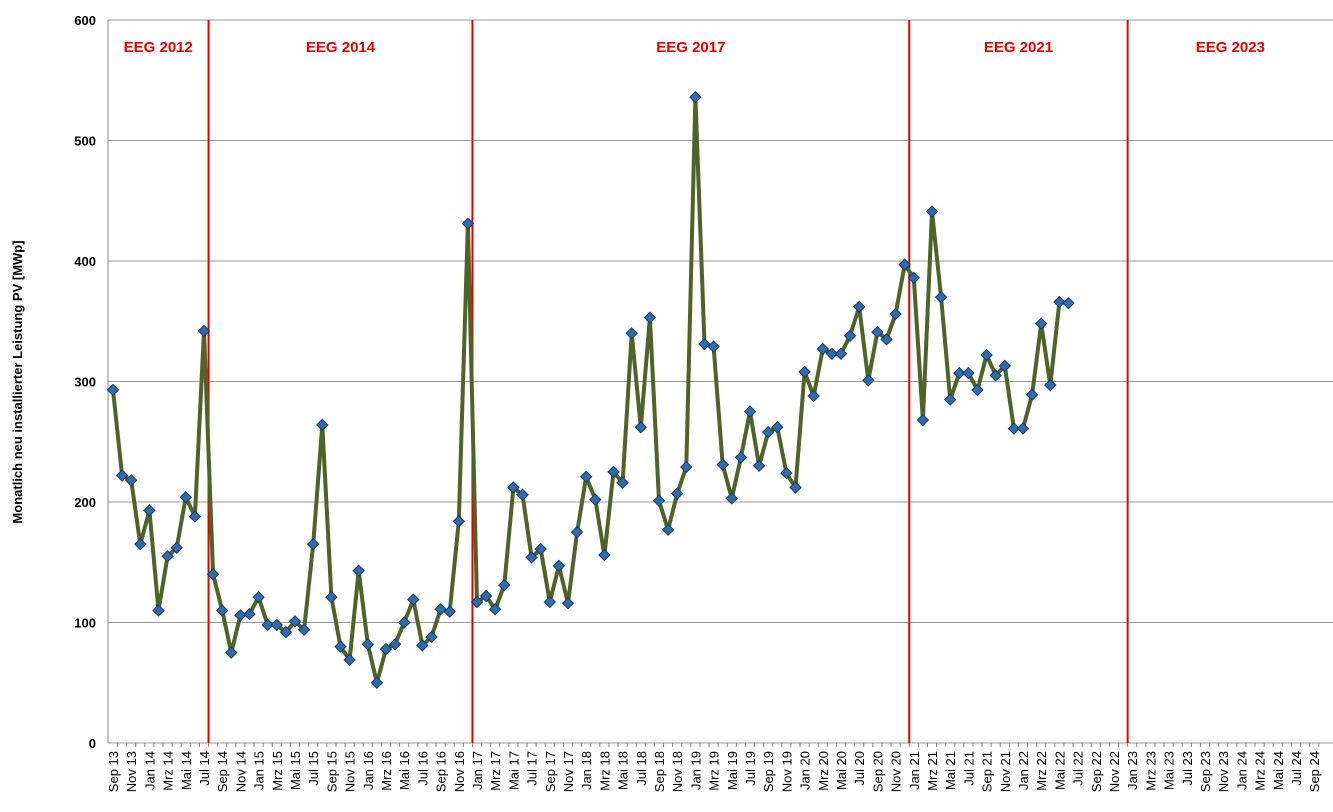 Image resolution: width=1333 pixels, height=812 pixels. Describe the element at coordinates (85, 261) in the screenshot. I see `y-tick-label: 400` at that location.